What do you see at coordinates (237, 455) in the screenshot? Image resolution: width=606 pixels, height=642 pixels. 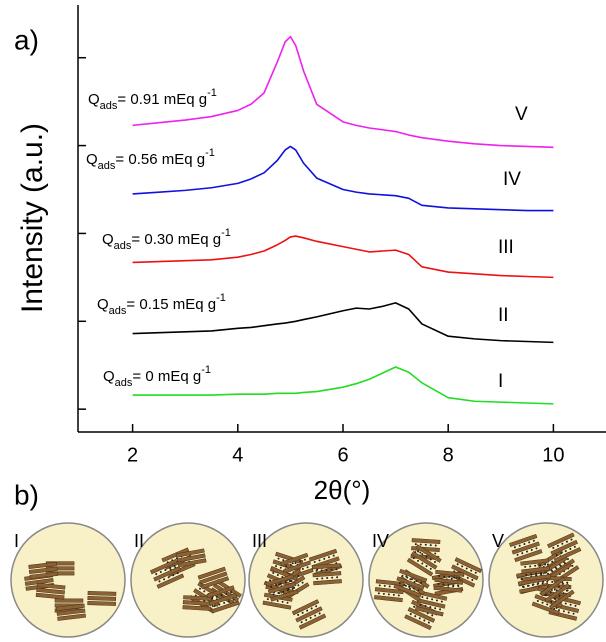 I see `x-tick-label: 4` at bounding box center [237, 455].